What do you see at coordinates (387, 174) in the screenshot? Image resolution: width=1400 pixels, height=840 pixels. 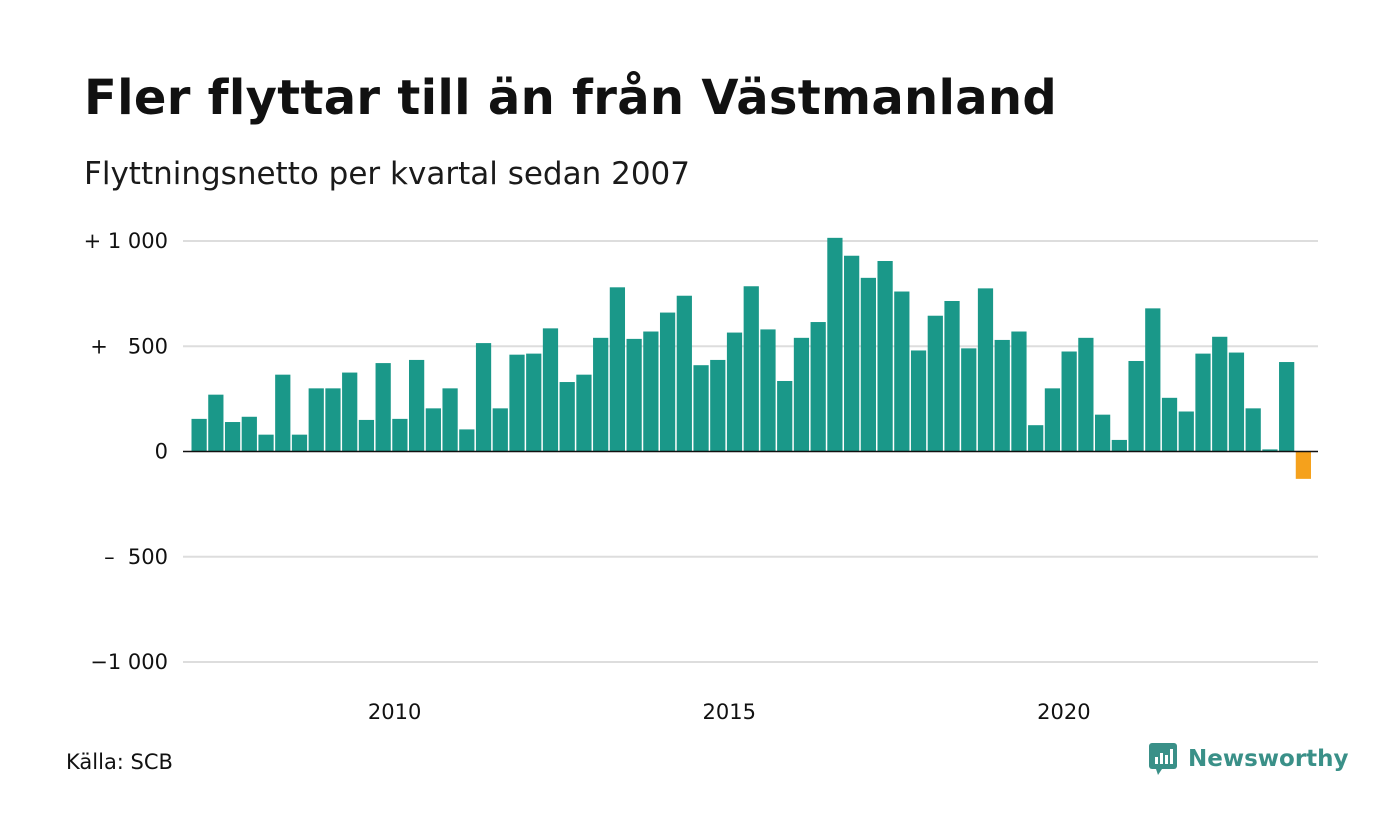 I see `chart-subtitle: Flyttningsnetto per kvartal sedan 2007` at bounding box center [387, 174].